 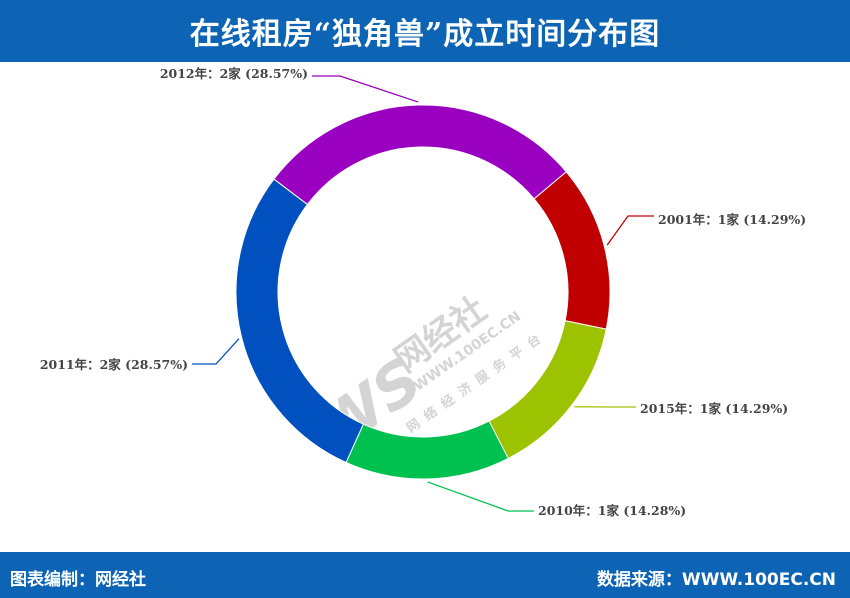 What do you see at coordinates (480, 496) in the screenshot?
I see `leader-line-2010` at bounding box center [480, 496].